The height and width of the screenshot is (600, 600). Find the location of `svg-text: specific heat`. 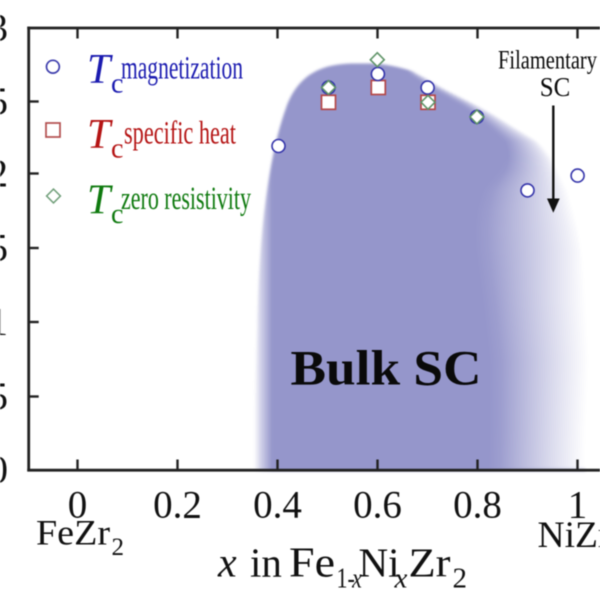

svg-text: specific heat is located at coordinates (180, 134).